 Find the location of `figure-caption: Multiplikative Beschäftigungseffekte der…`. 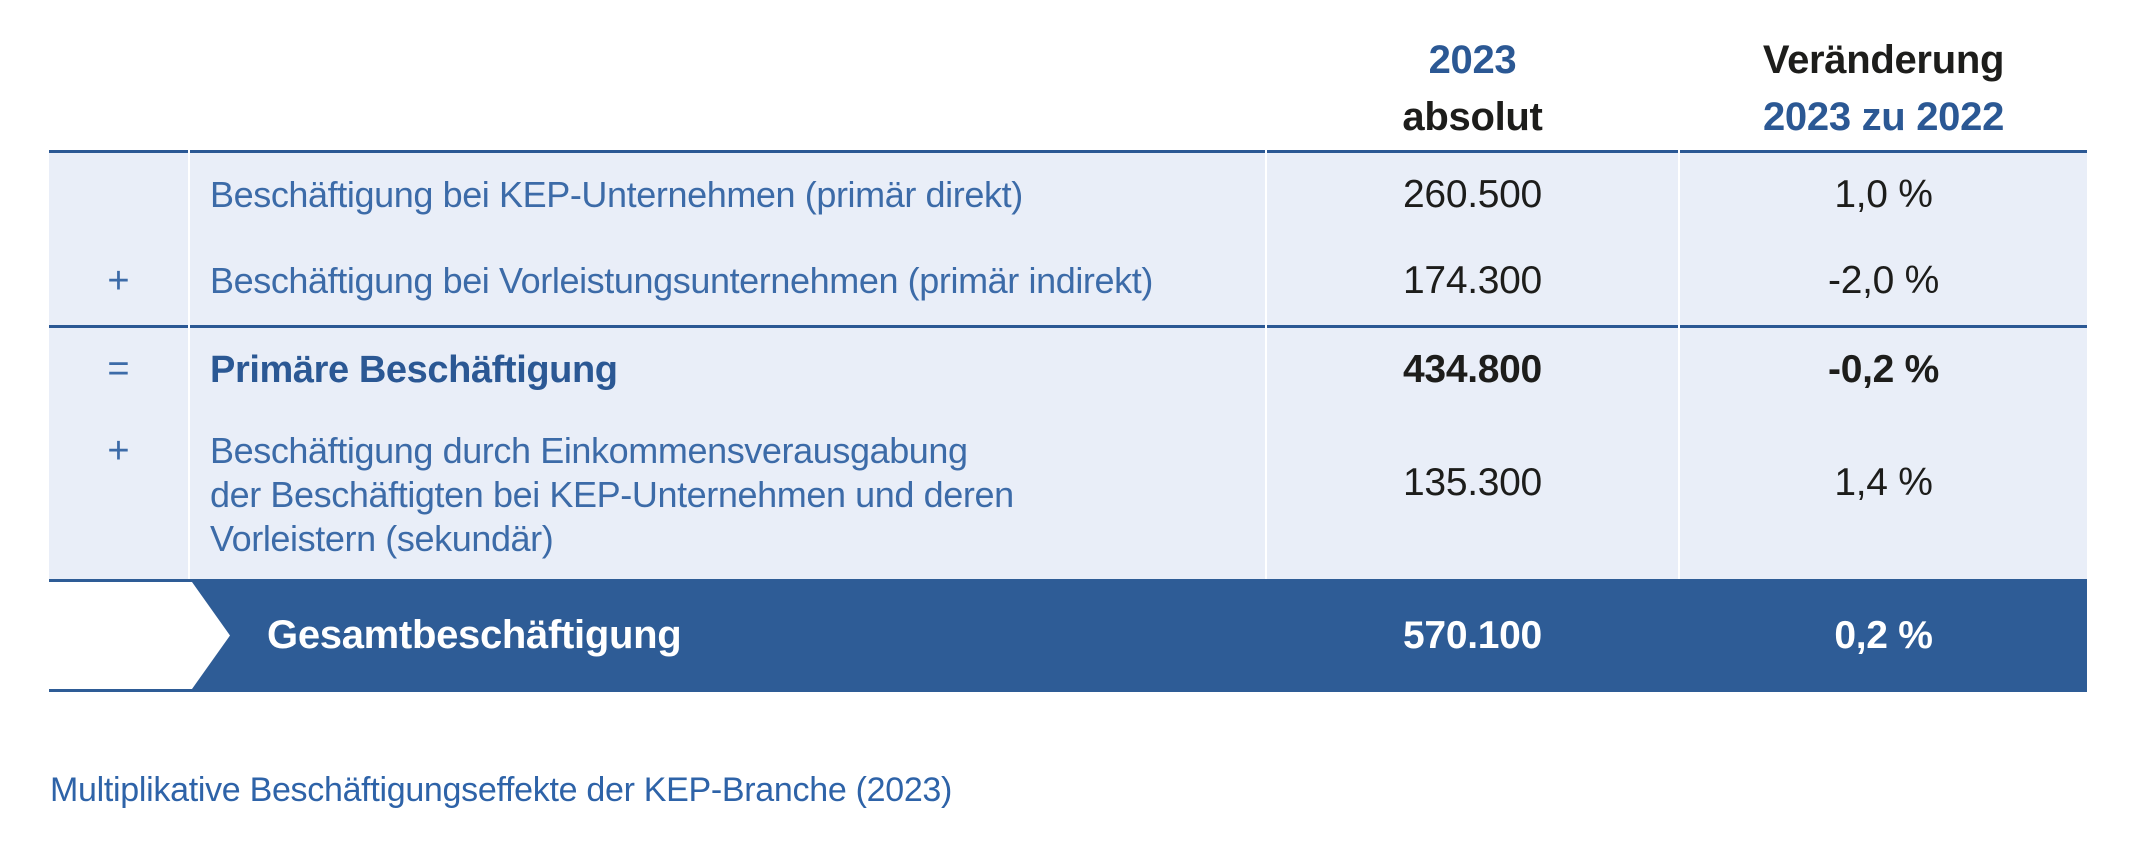

figure-caption: Multiplikative Beschäftigungseffekte der… is located at coordinates (501, 790).